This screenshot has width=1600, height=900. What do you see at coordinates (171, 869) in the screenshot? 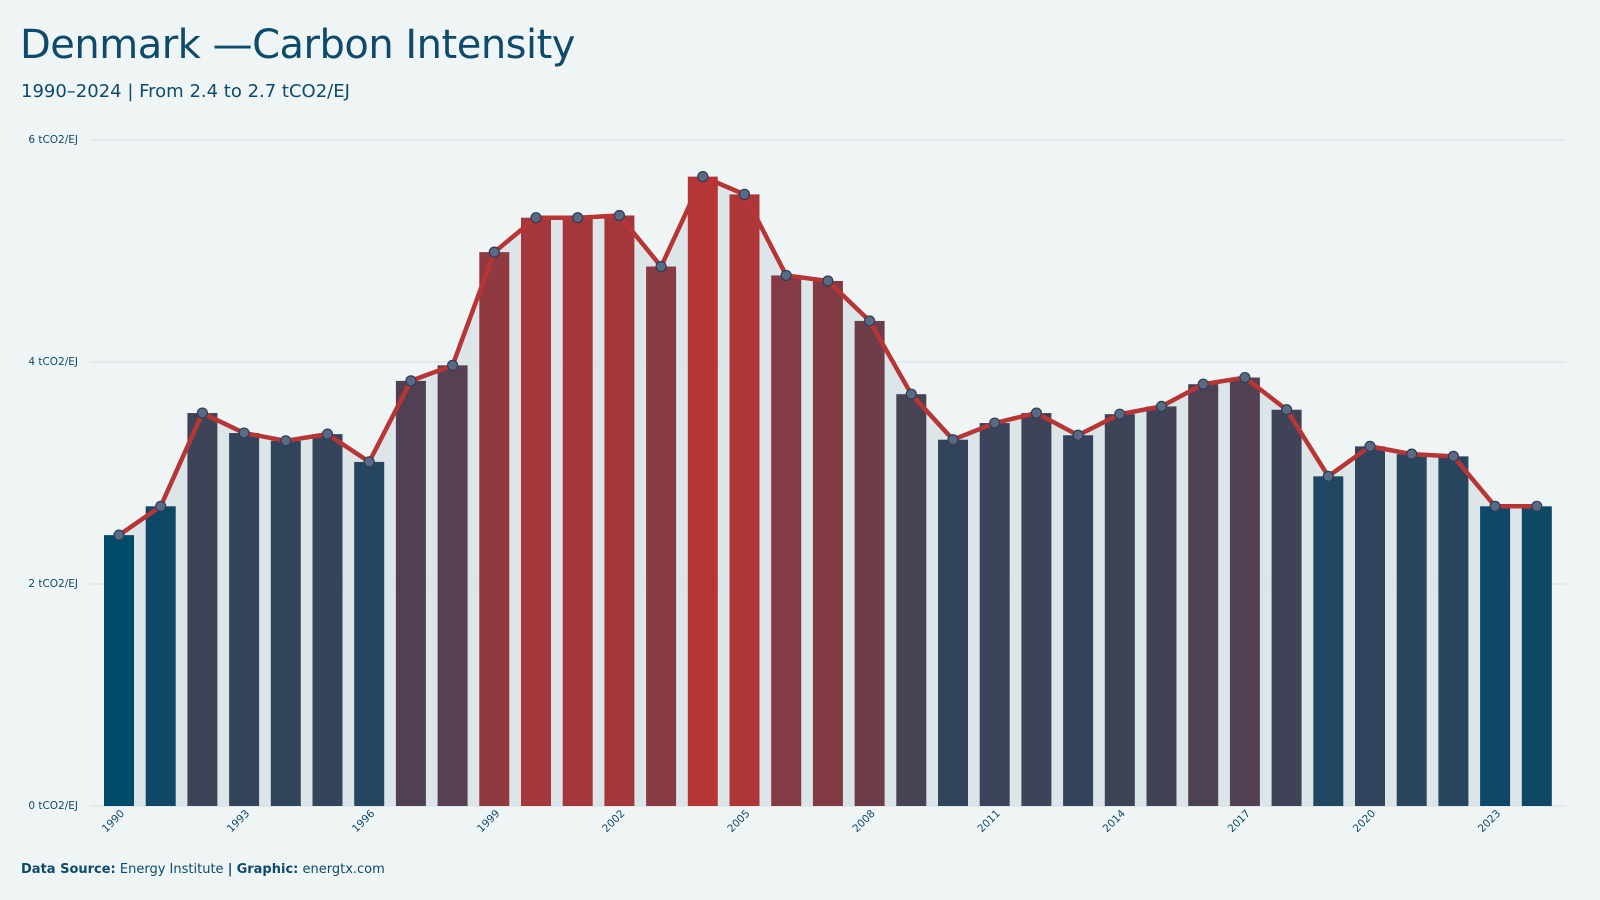
I see `source-value: Energy Institute` at bounding box center [171, 869].